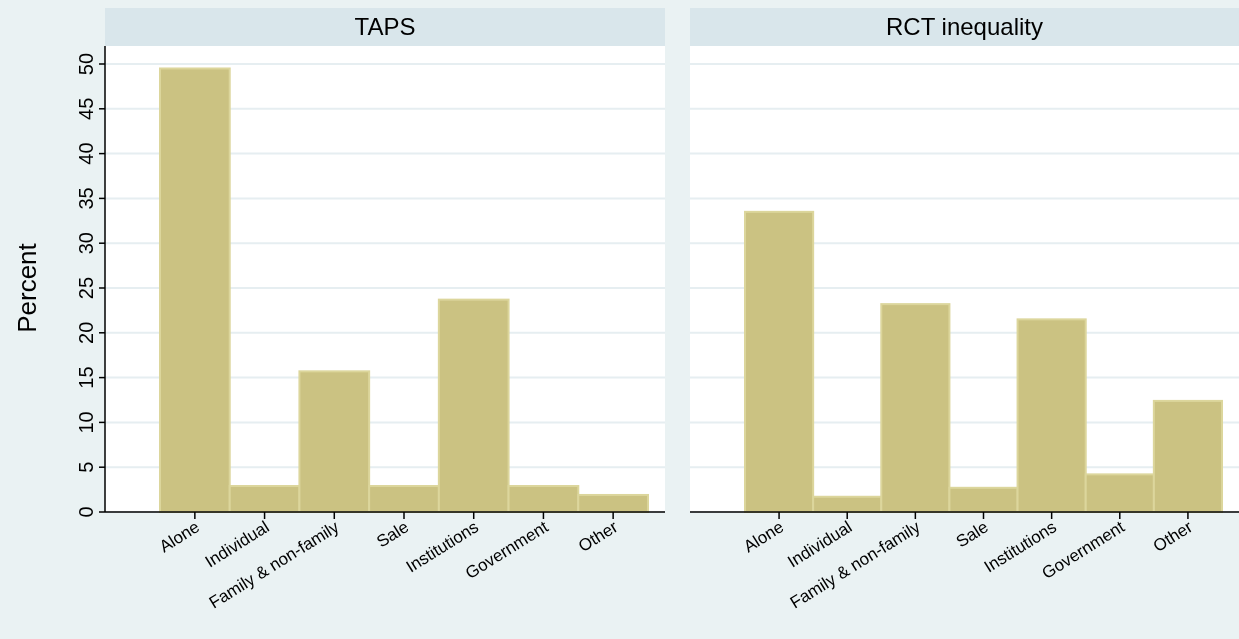  I want to click on y-tick-label: 20, so click(86, 332).